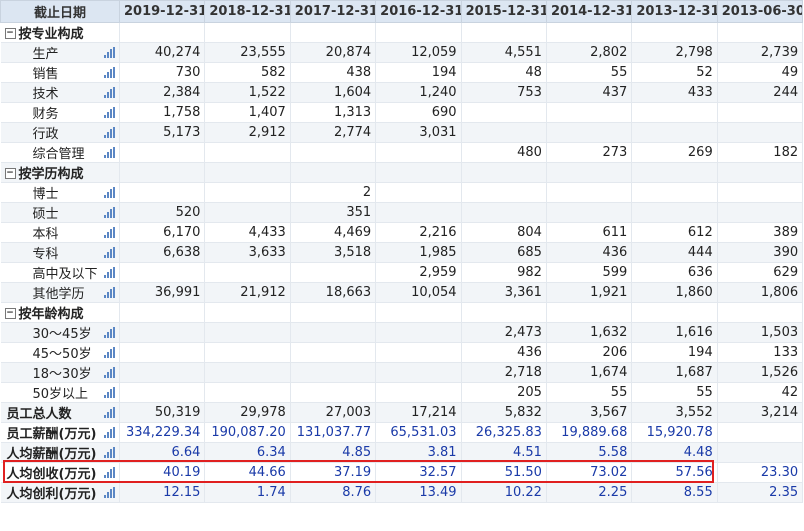  What do you see at coordinates (60, 352) in the screenshot?
I see `row-label: 45～50岁` at bounding box center [60, 352].